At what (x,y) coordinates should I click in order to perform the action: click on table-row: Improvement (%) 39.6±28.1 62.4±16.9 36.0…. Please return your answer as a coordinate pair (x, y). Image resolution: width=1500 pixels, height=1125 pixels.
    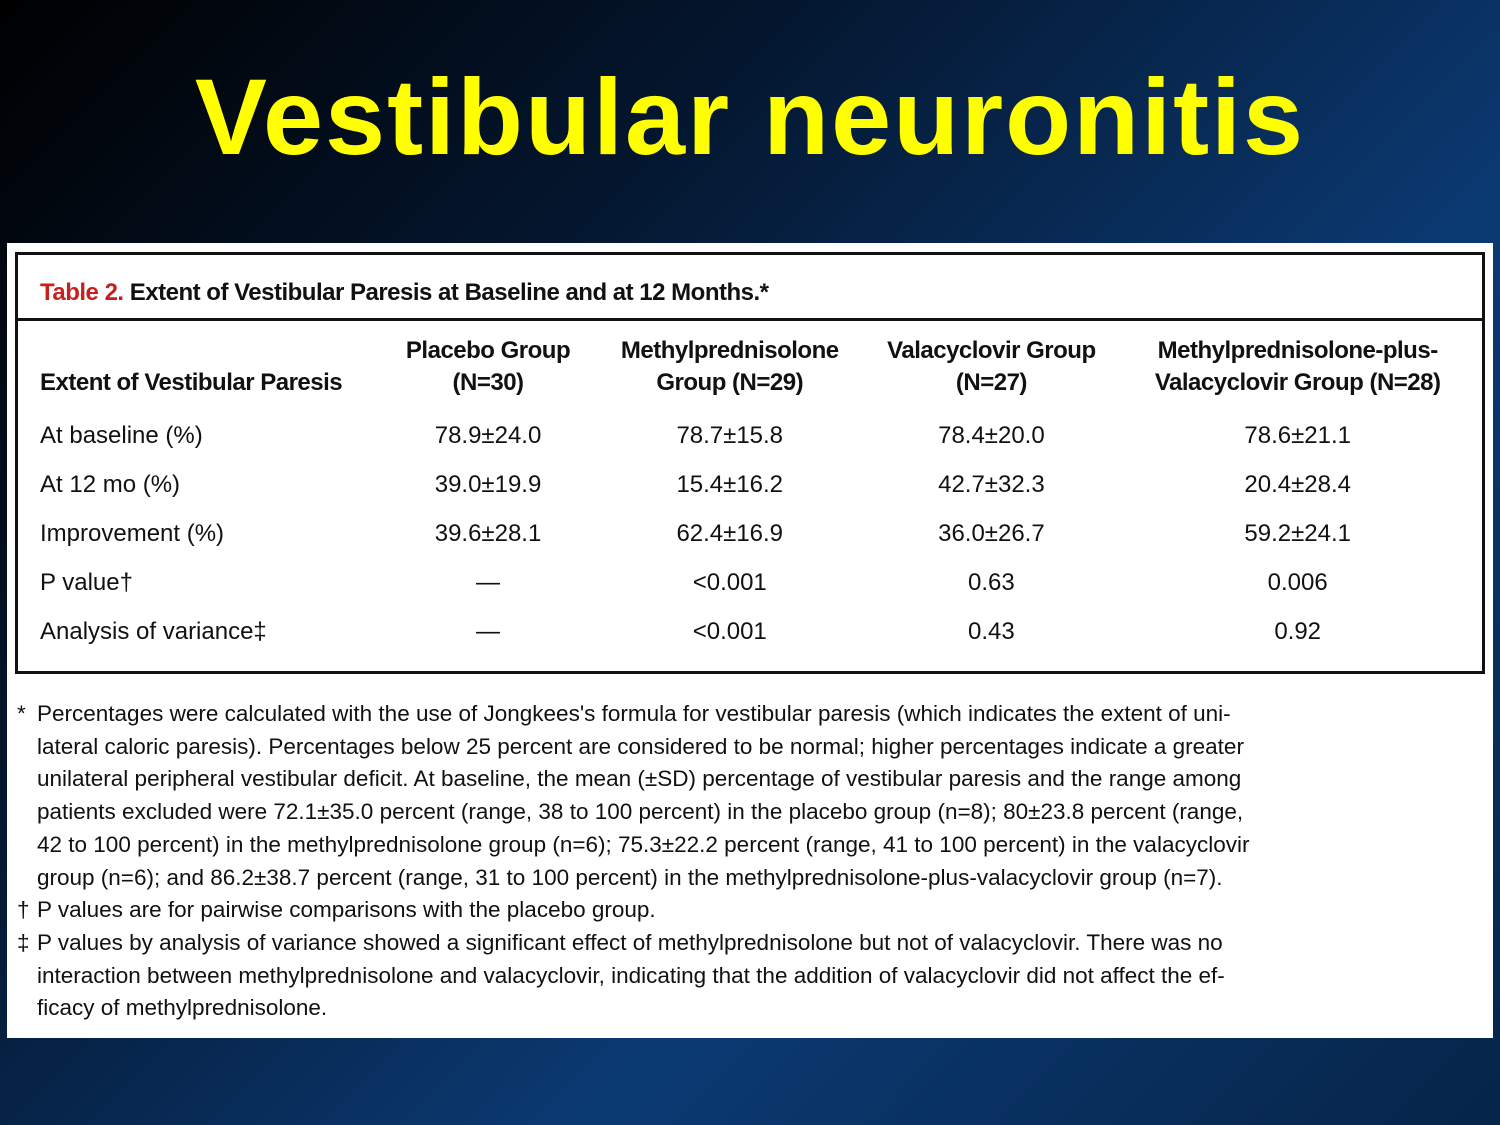
    Looking at the image, I should click on (750, 533).